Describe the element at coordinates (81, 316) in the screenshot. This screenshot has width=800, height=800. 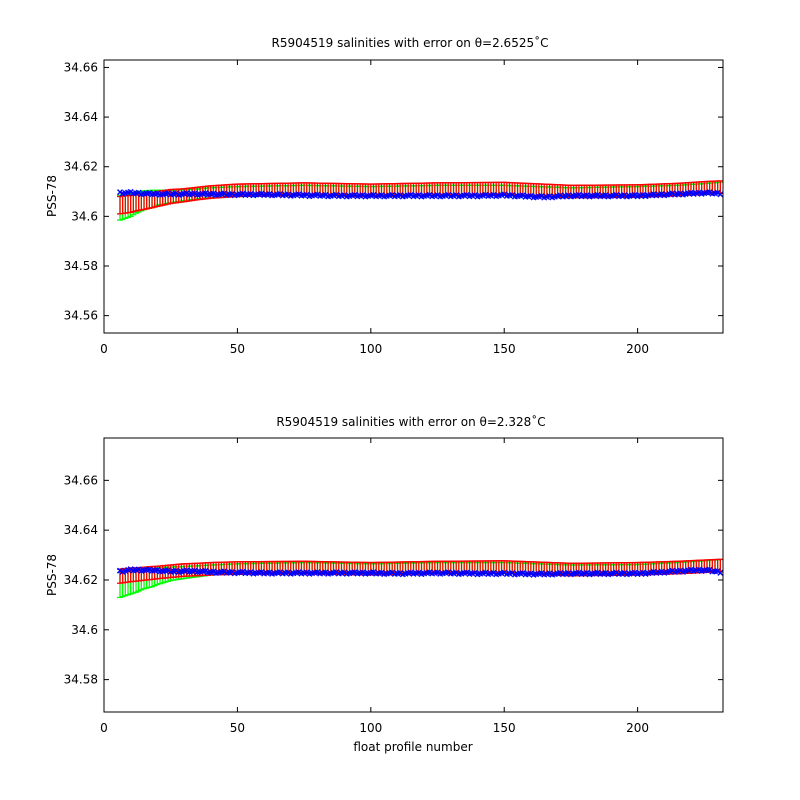
I see `y-tick-label: 34.56` at that location.